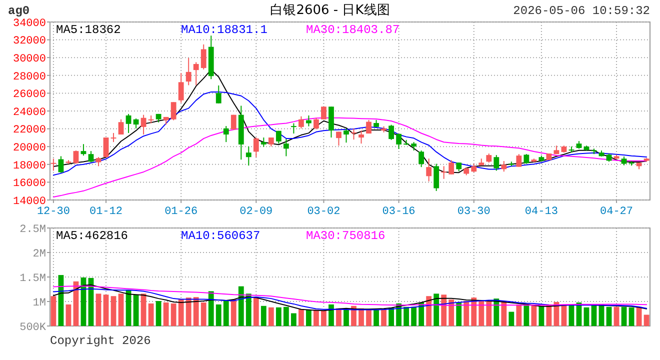  Describe the element at coordinates (39, 254) in the screenshot. I see `y-tick-label: 2M` at that location.